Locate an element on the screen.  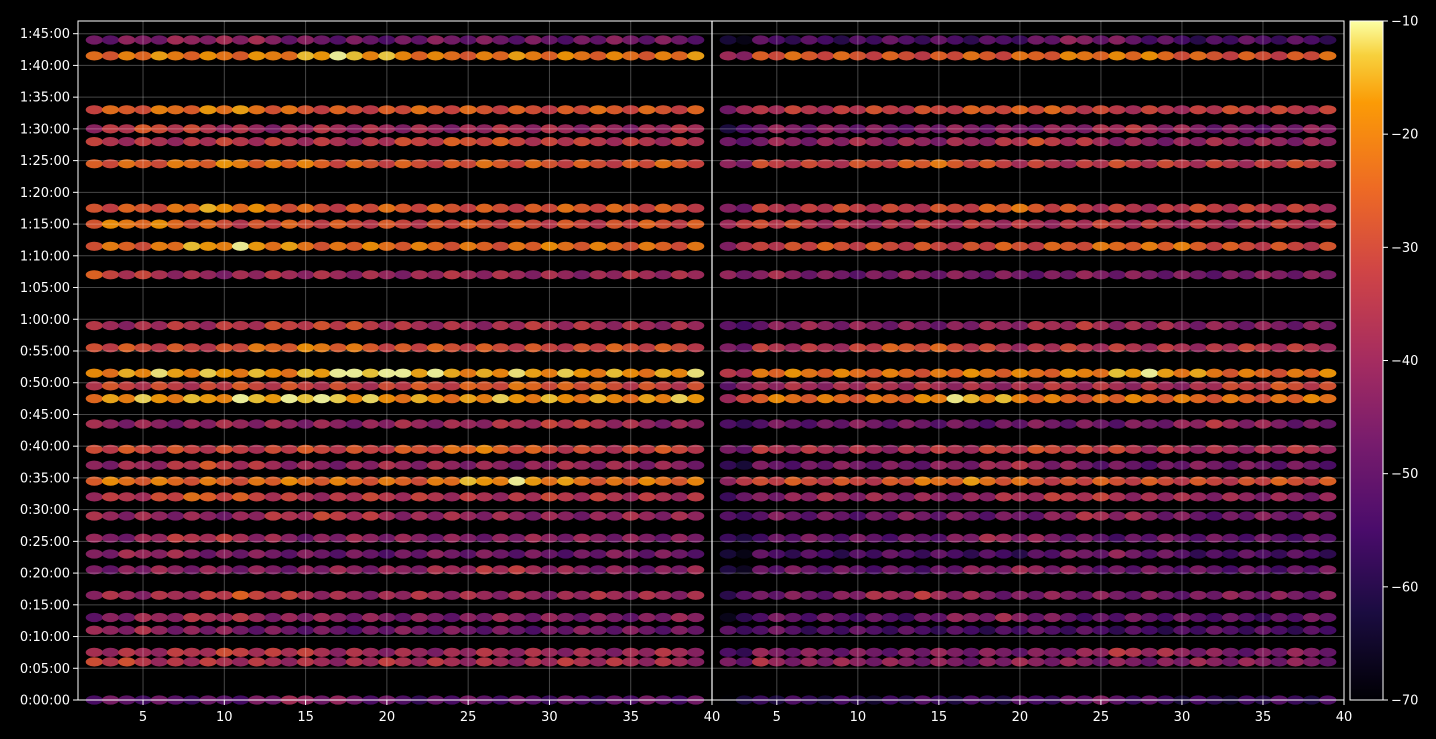
y-tick-label: 1:45:00 is located at coordinates (45, 34).